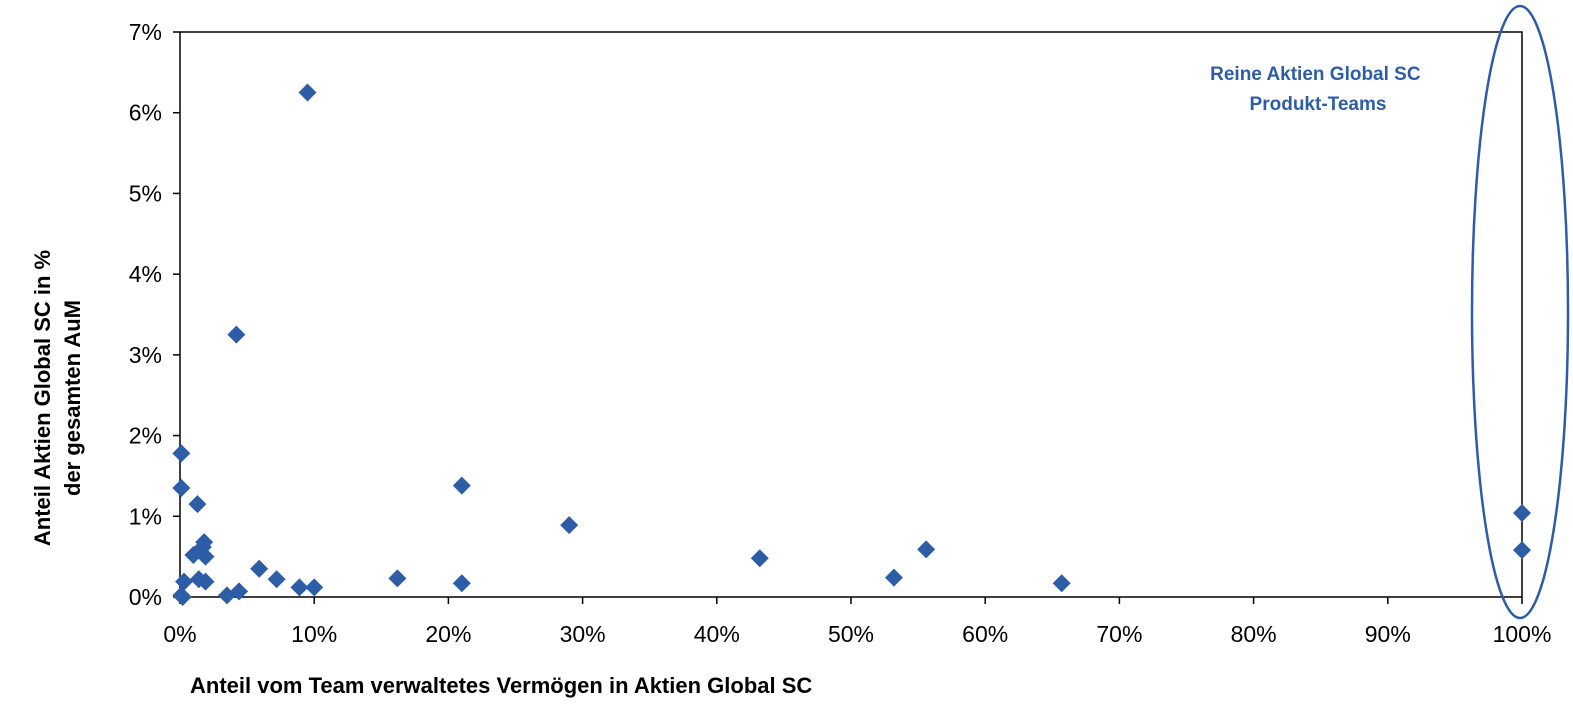  What do you see at coordinates (1119, 634) in the screenshot?
I see `x-tick-label: 70%` at bounding box center [1119, 634].